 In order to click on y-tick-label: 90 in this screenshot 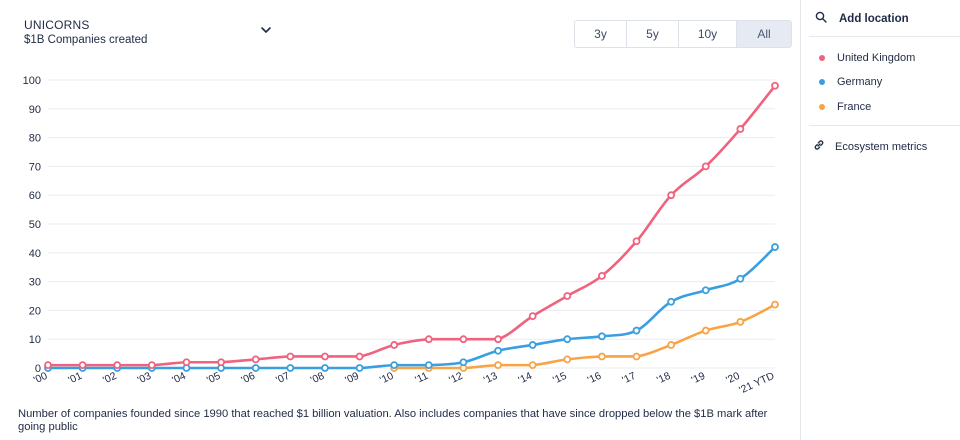, I will do `click(35, 110)`.